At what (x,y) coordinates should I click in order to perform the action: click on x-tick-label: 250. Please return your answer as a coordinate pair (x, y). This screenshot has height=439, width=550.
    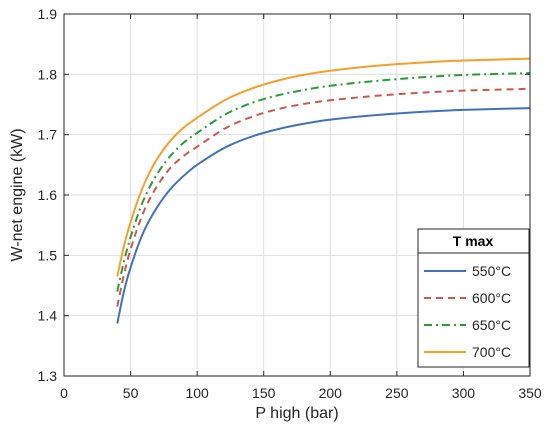
    Looking at the image, I should click on (397, 393).